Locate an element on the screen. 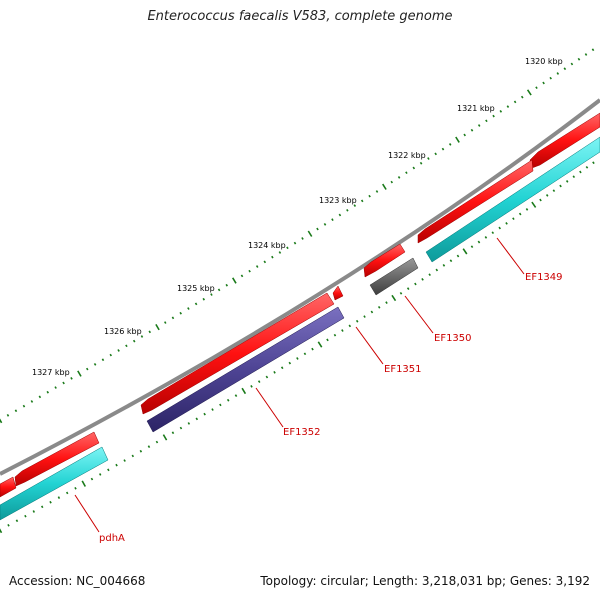 This screenshot has height=600, width=600. gene-label-ef1351: EF1351 is located at coordinates (403, 369).